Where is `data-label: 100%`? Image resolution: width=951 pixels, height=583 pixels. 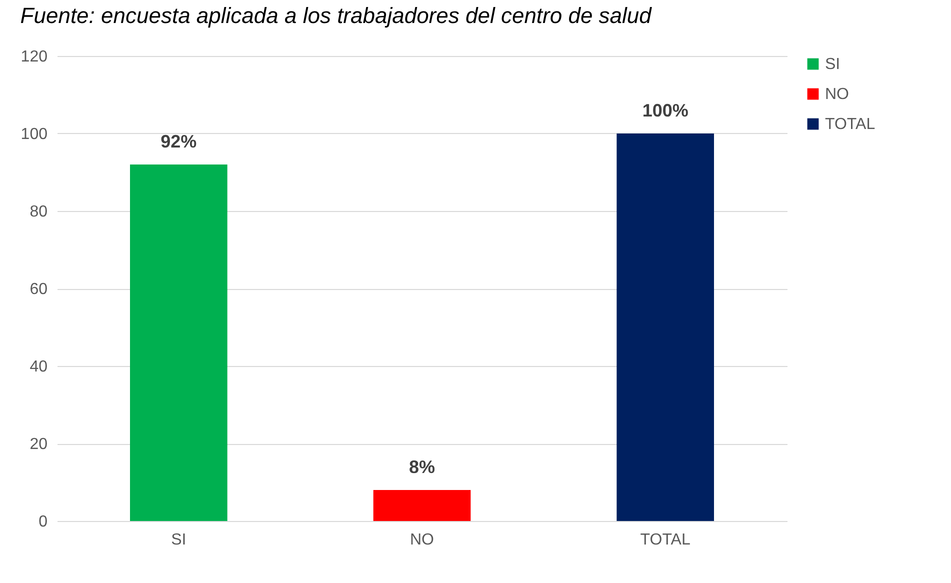 data-label: 100% is located at coordinates (665, 110).